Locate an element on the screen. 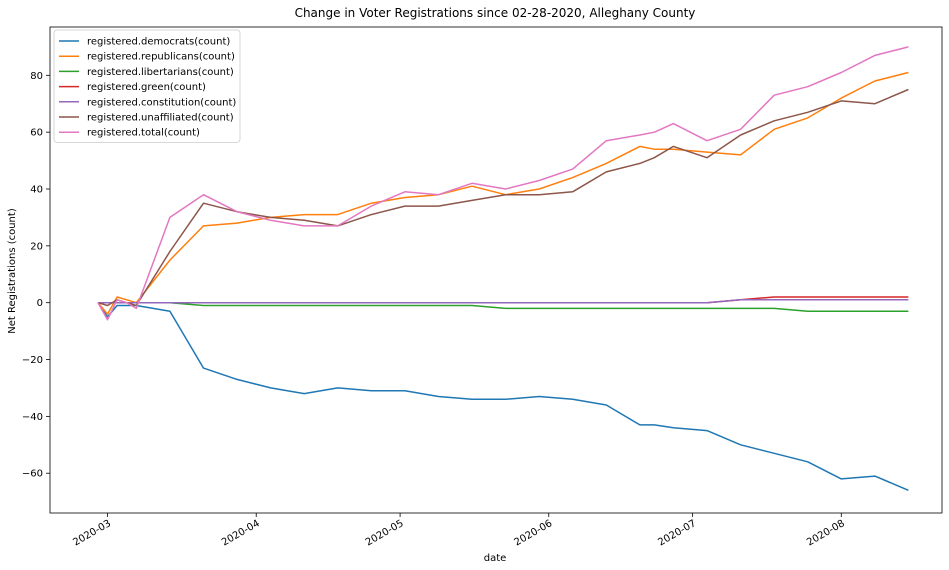 The image size is (949, 570). y-tick-label: −20 is located at coordinates (32, 360).